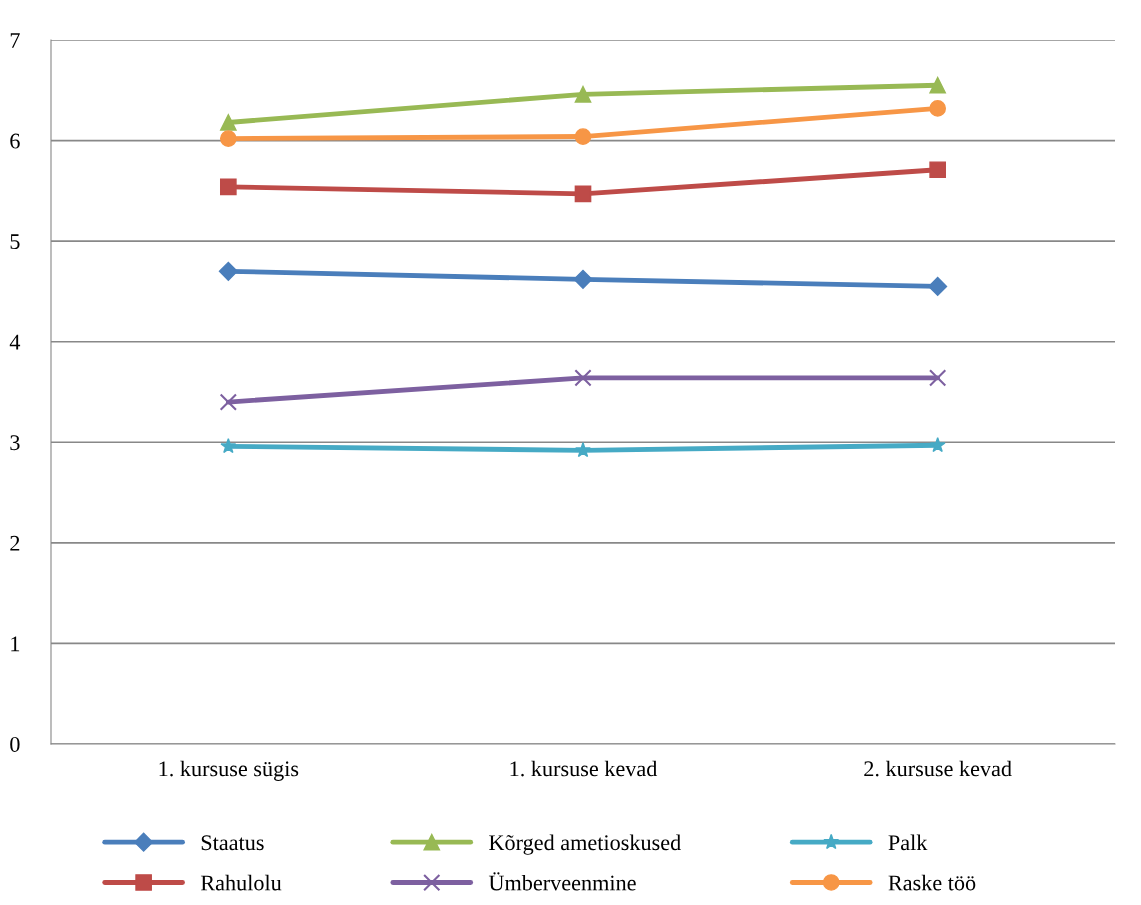 Image resolution: width=1141 pixels, height=905 pixels. Describe the element at coordinates (15, 644) in the screenshot. I see `y-tick-label: 1` at that location.